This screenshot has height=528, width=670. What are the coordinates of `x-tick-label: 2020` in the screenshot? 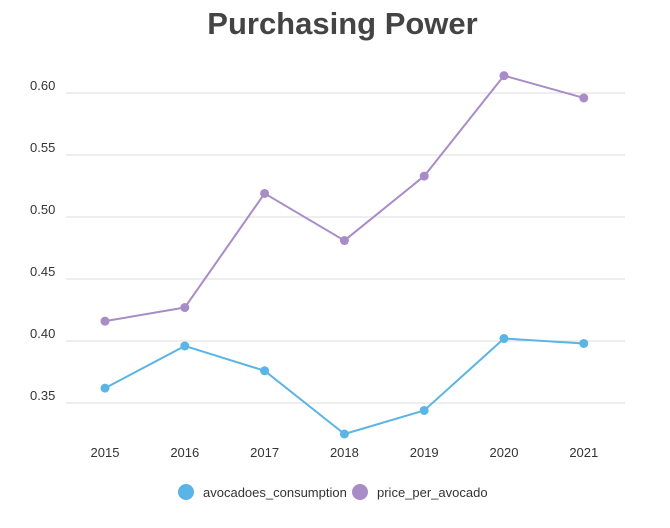 It's located at (504, 452).